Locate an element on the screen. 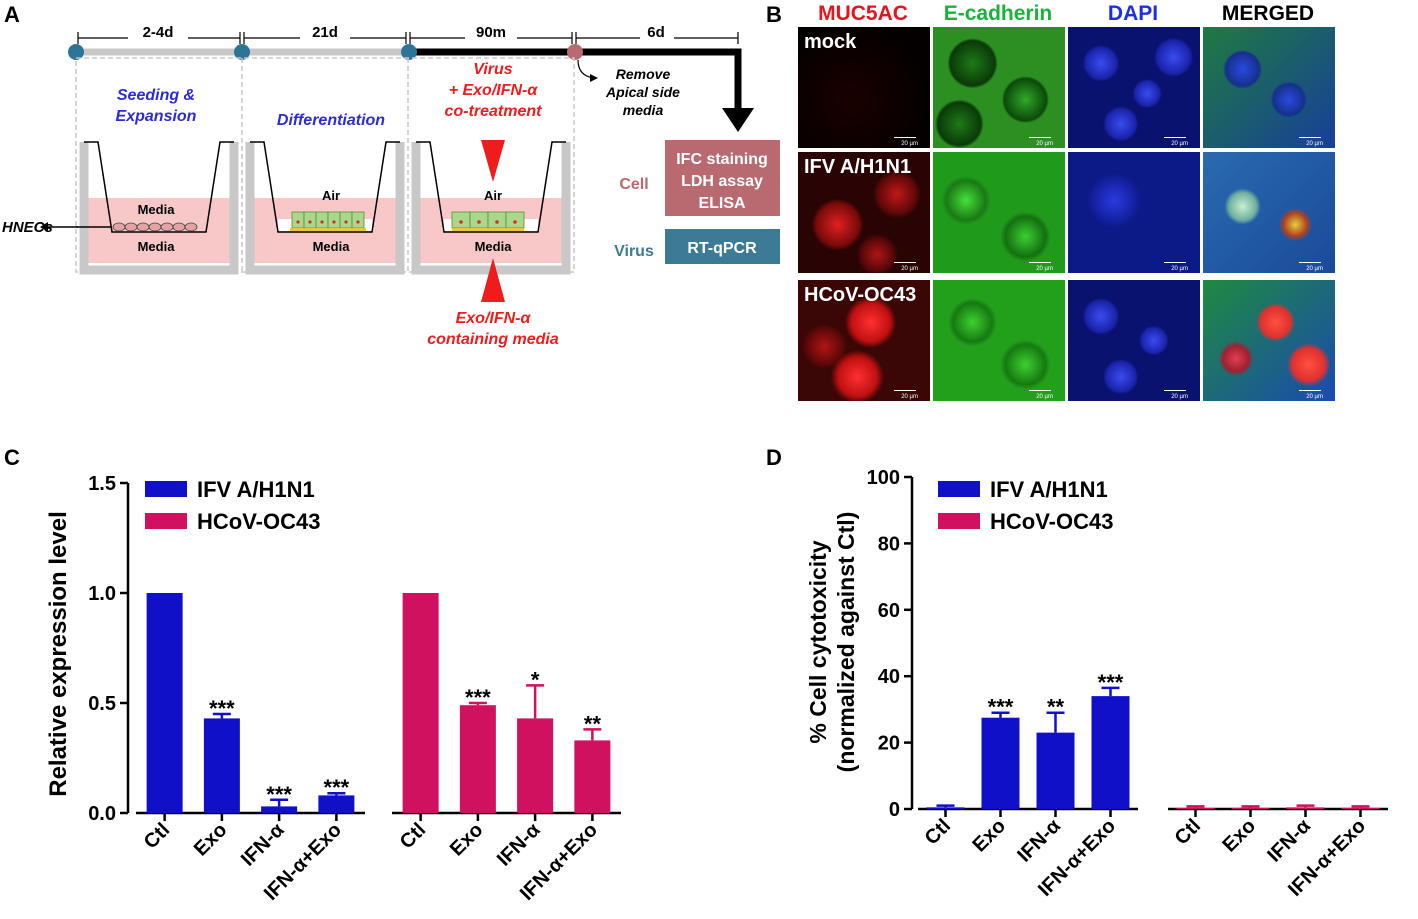 The height and width of the screenshot is (919, 1418). y-tick-label: 0.5 is located at coordinates (102, 704).